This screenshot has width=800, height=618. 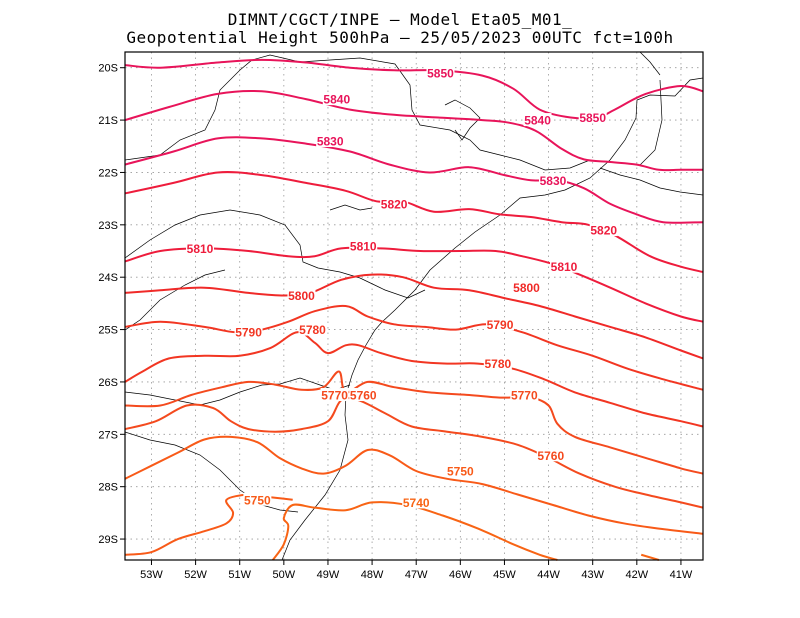 I want to click on contour-label-5740: 5740, so click(x=416, y=503).